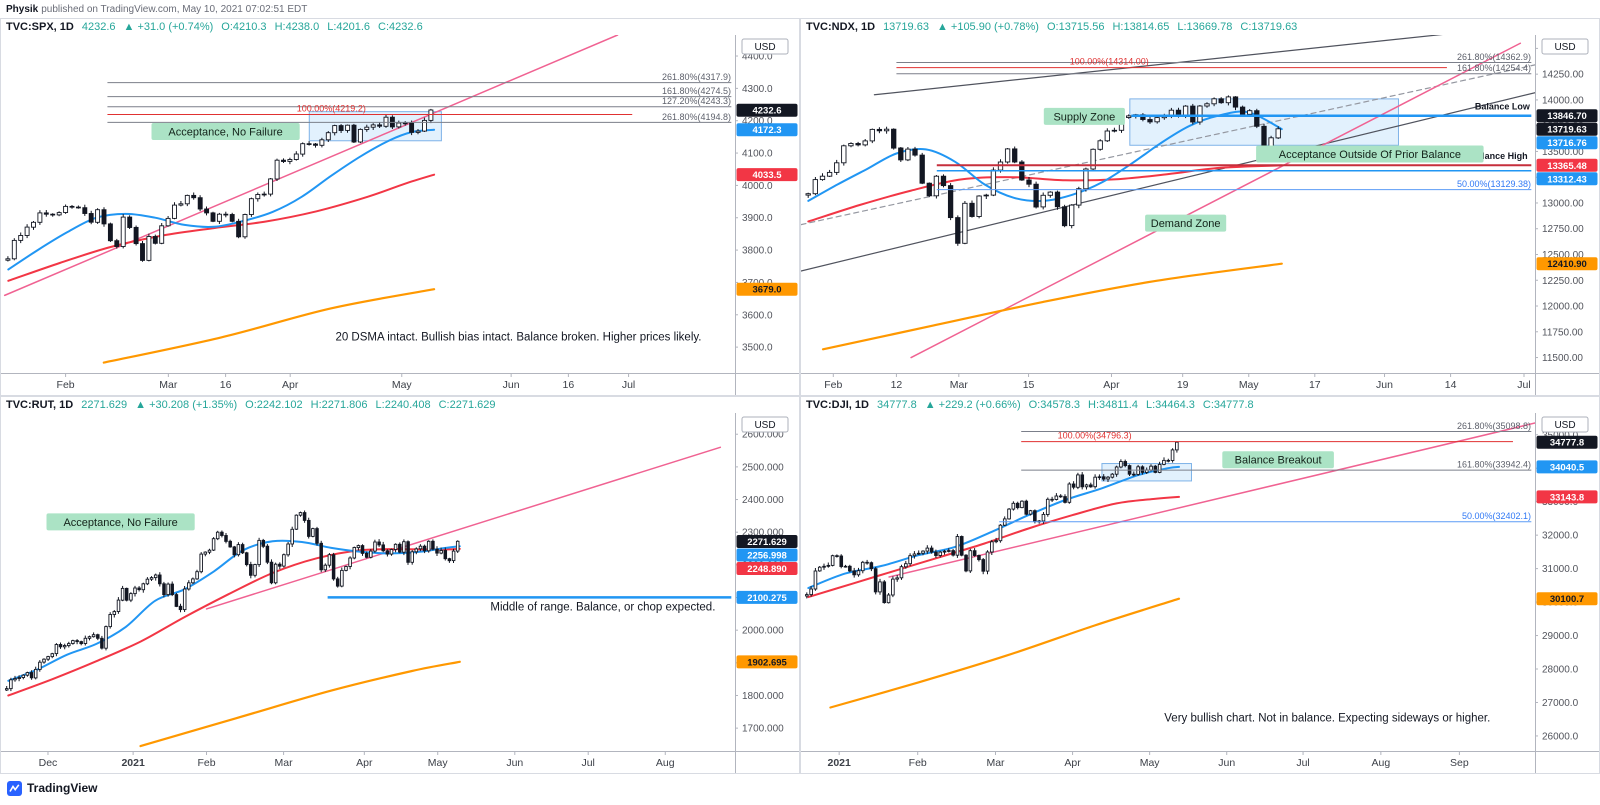  What do you see at coordinates (1563, 255) in the screenshot?
I see `svg-text: 12500.00` at bounding box center [1563, 255].